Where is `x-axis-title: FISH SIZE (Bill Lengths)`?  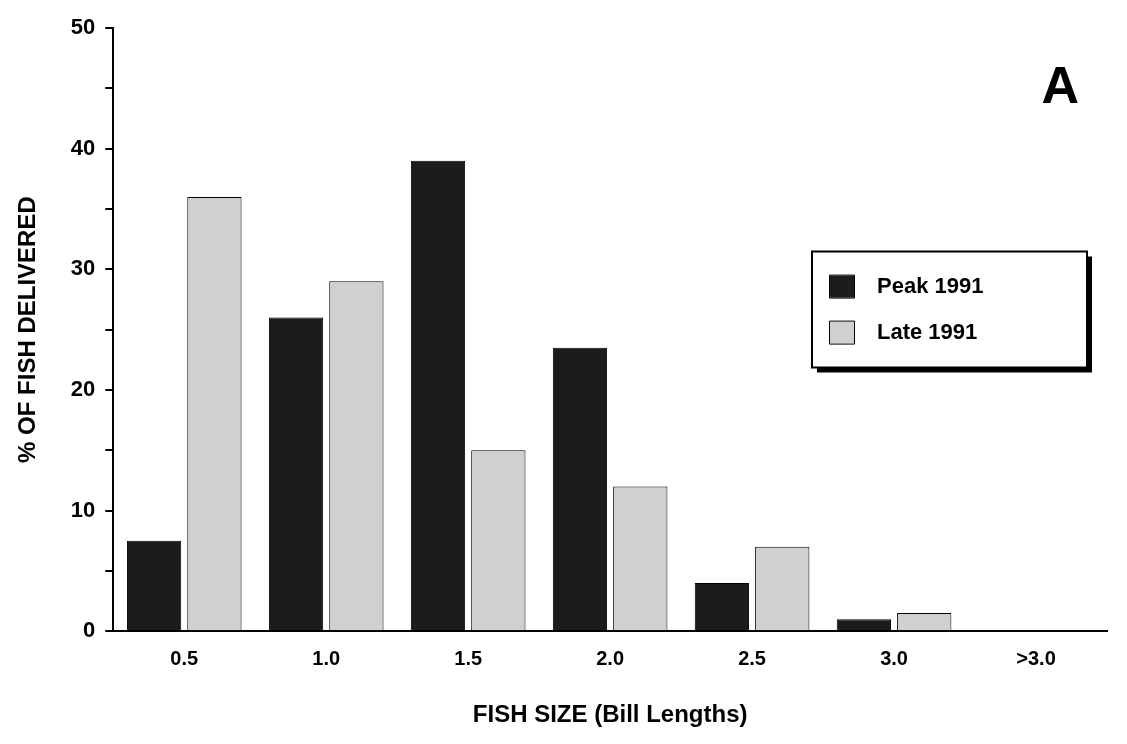
x-axis-title: FISH SIZE (Bill Lengths) is located at coordinates (610, 714).